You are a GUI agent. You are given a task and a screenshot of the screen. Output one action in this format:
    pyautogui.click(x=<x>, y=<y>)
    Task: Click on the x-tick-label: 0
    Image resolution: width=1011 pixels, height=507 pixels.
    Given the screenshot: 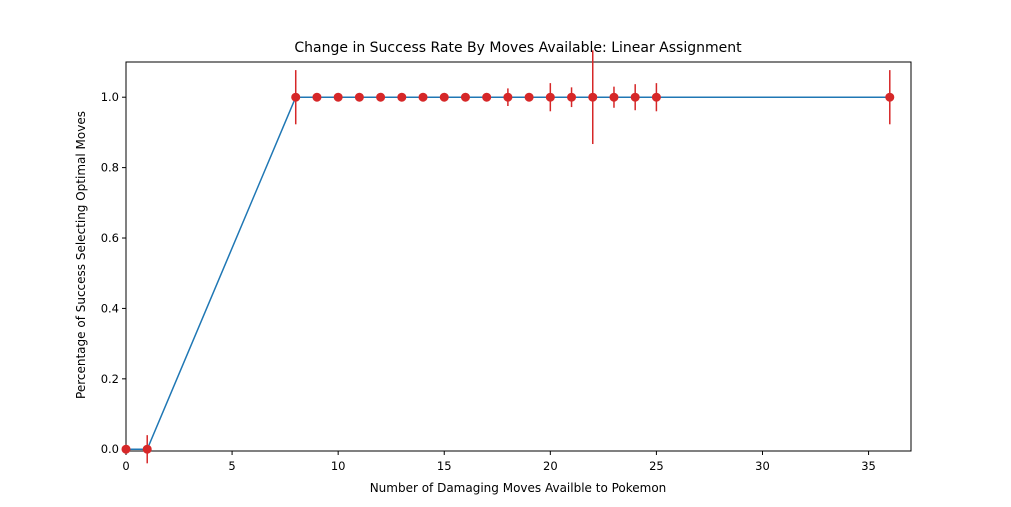 What is the action you would take?
    pyautogui.click(x=125, y=466)
    